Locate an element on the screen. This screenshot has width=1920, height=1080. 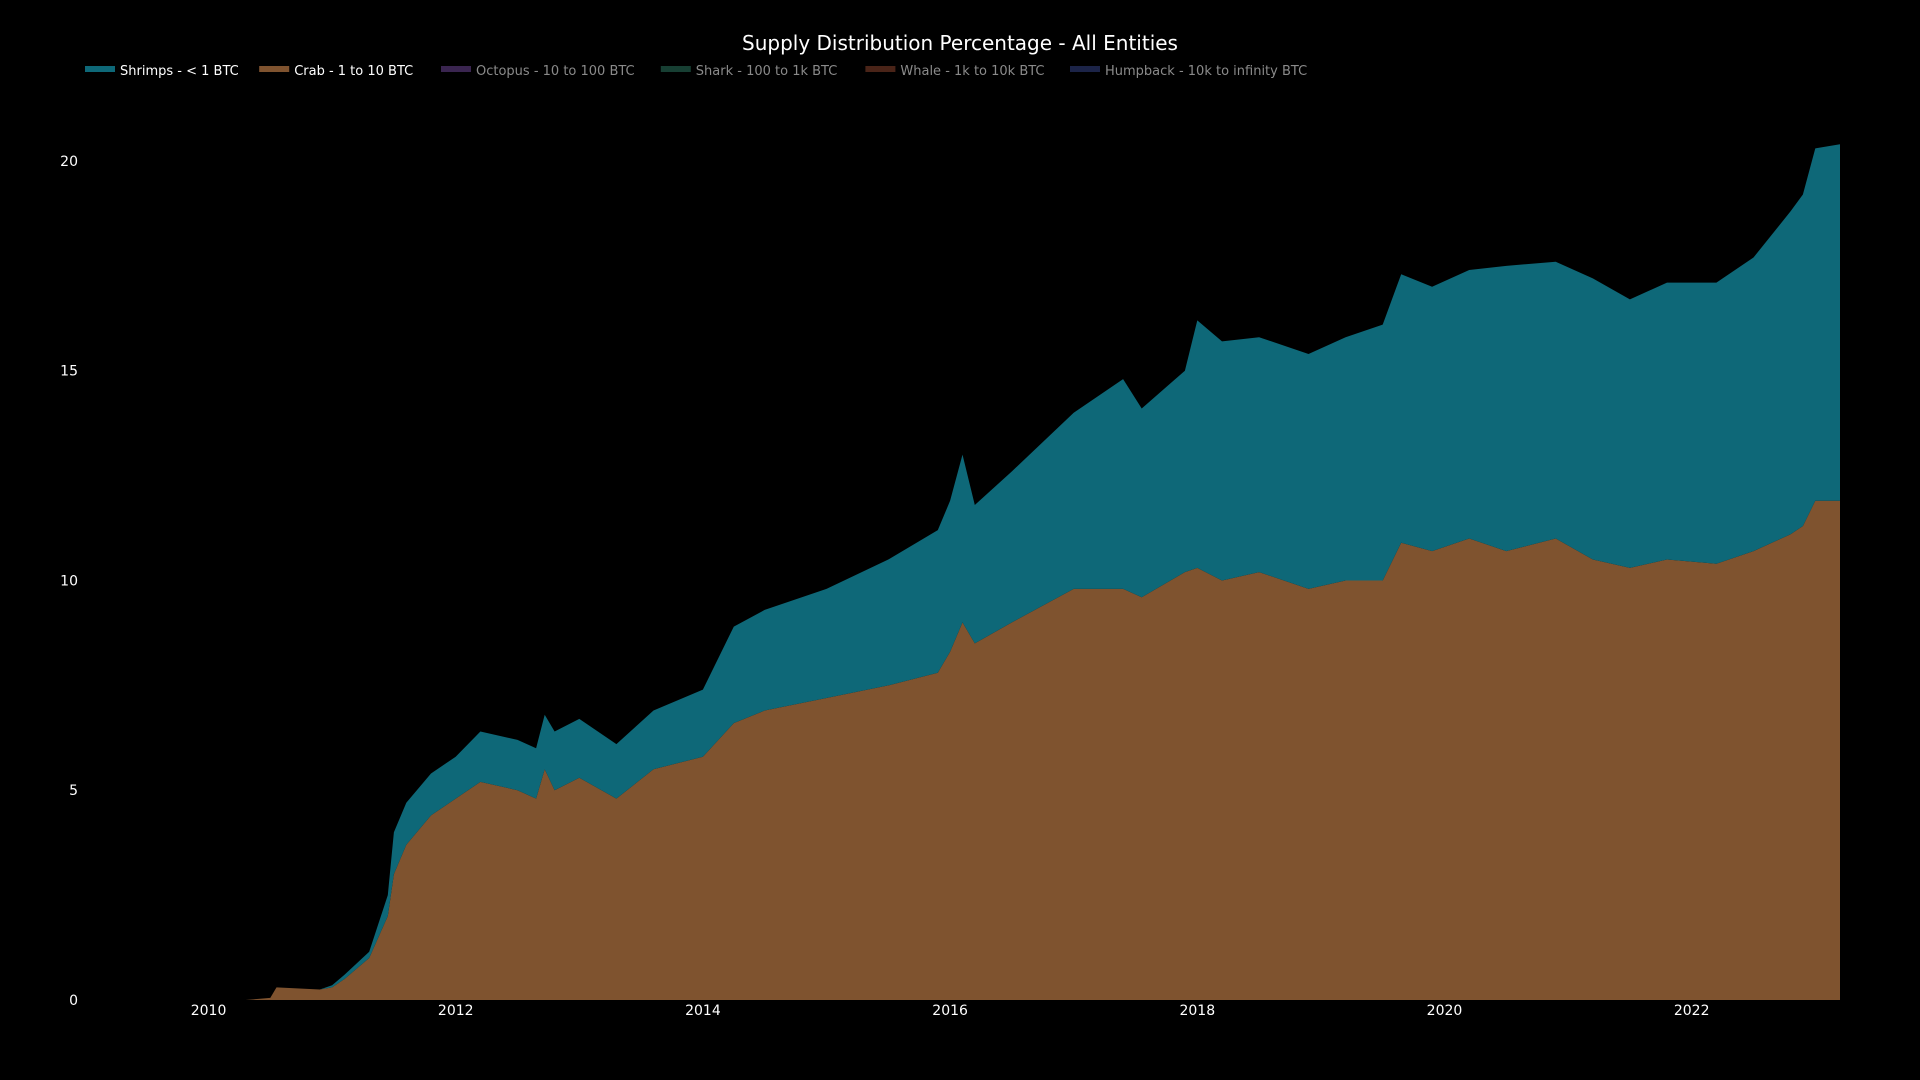
y-tick-label-1: 5 is located at coordinates (73, 791).